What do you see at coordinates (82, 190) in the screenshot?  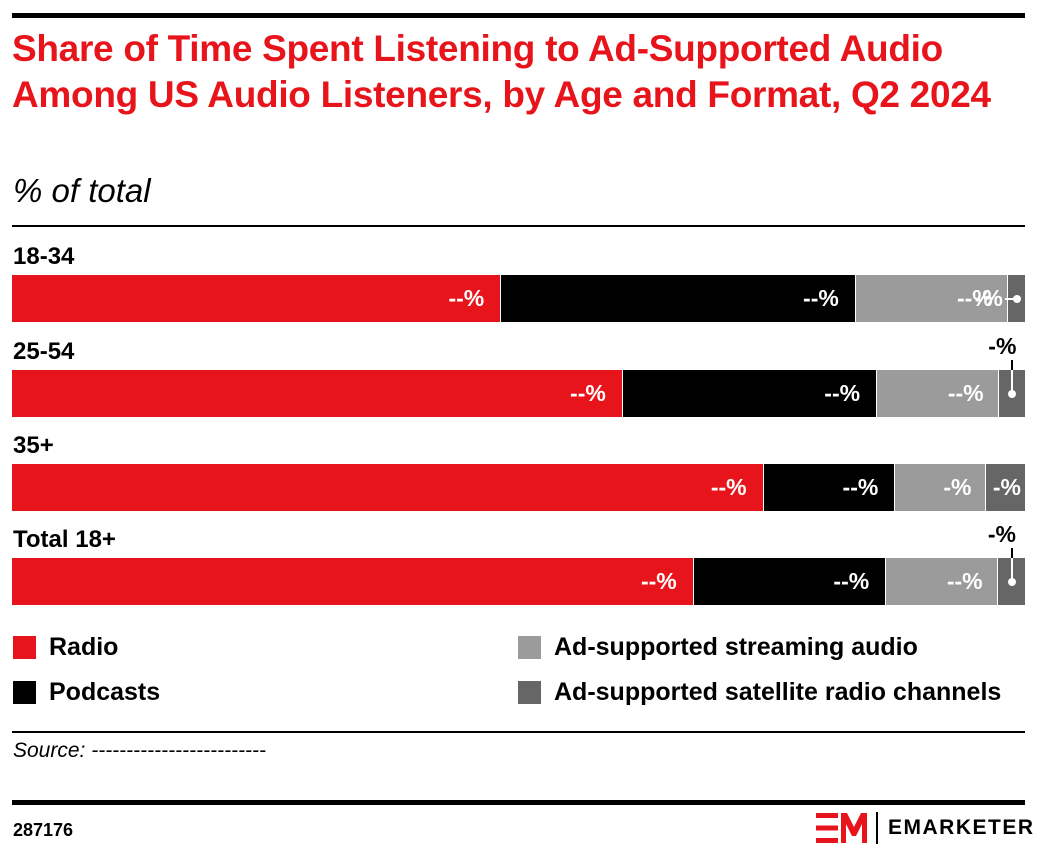 I see `chart-subtitle: % of total` at bounding box center [82, 190].